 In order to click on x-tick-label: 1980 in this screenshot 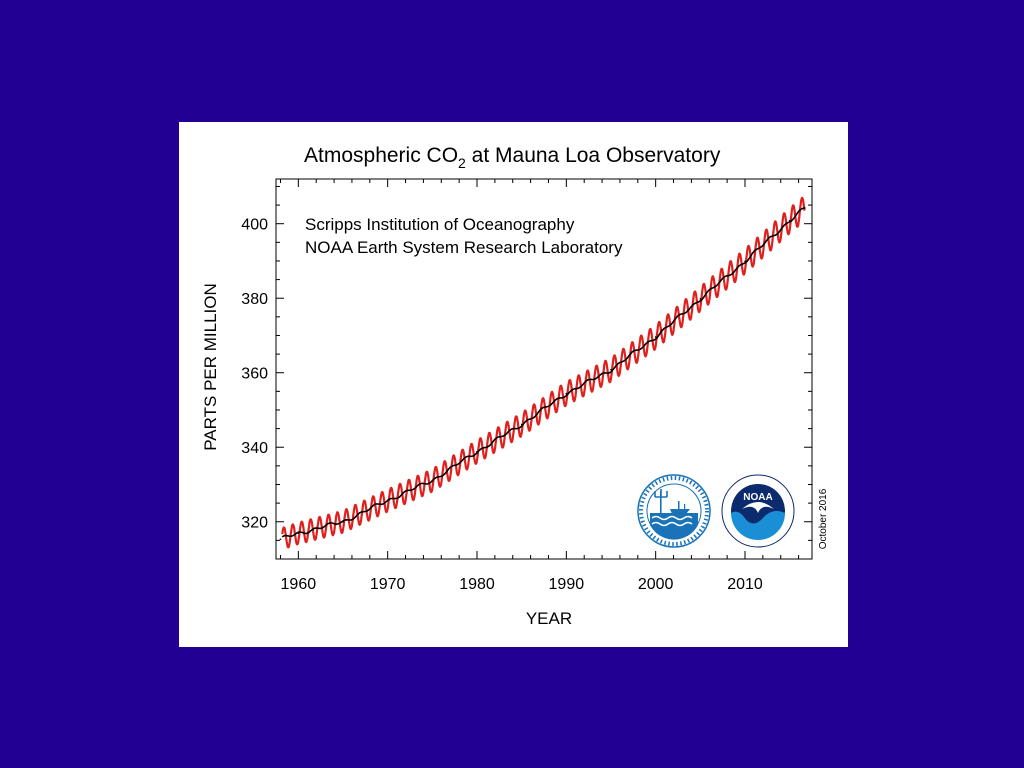, I will do `click(477, 584)`.